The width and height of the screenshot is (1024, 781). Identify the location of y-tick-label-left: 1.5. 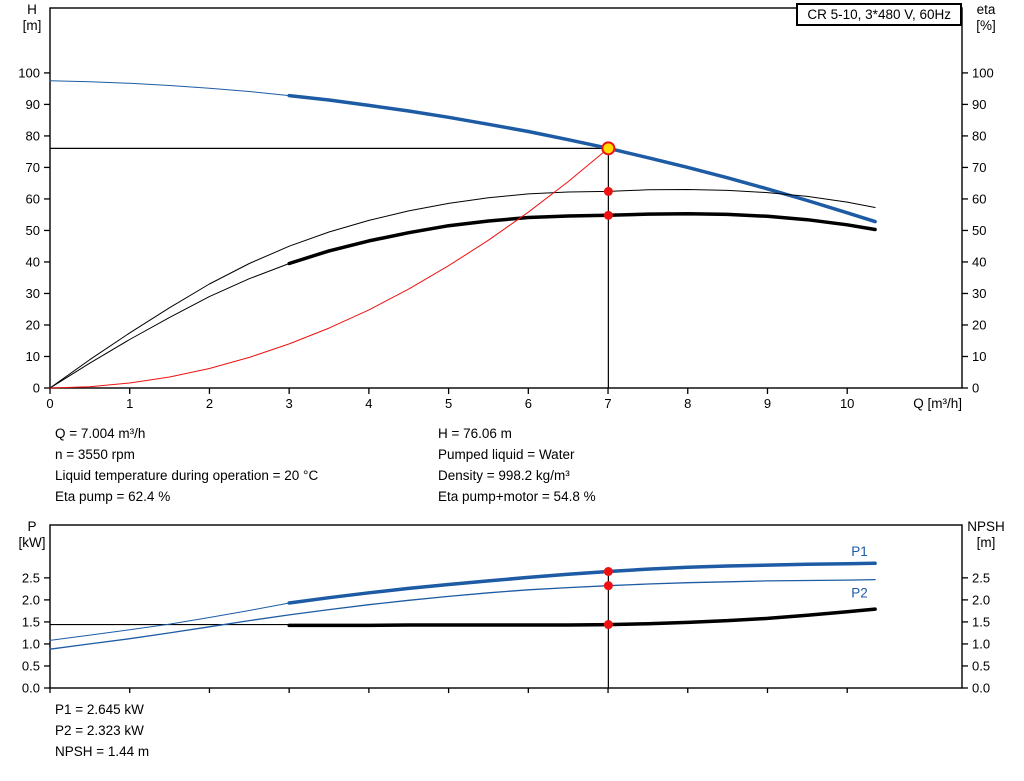
(31, 621).